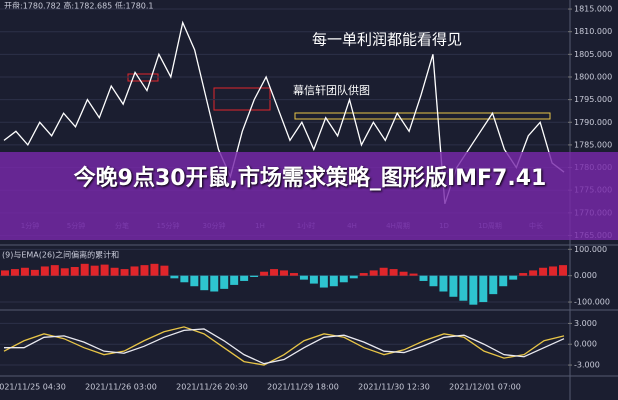 Image resolution: width=618 pixels, height=400 pixels. I want to click on x-tick-label: 2021/12/01 07:00, so click(485, 387).